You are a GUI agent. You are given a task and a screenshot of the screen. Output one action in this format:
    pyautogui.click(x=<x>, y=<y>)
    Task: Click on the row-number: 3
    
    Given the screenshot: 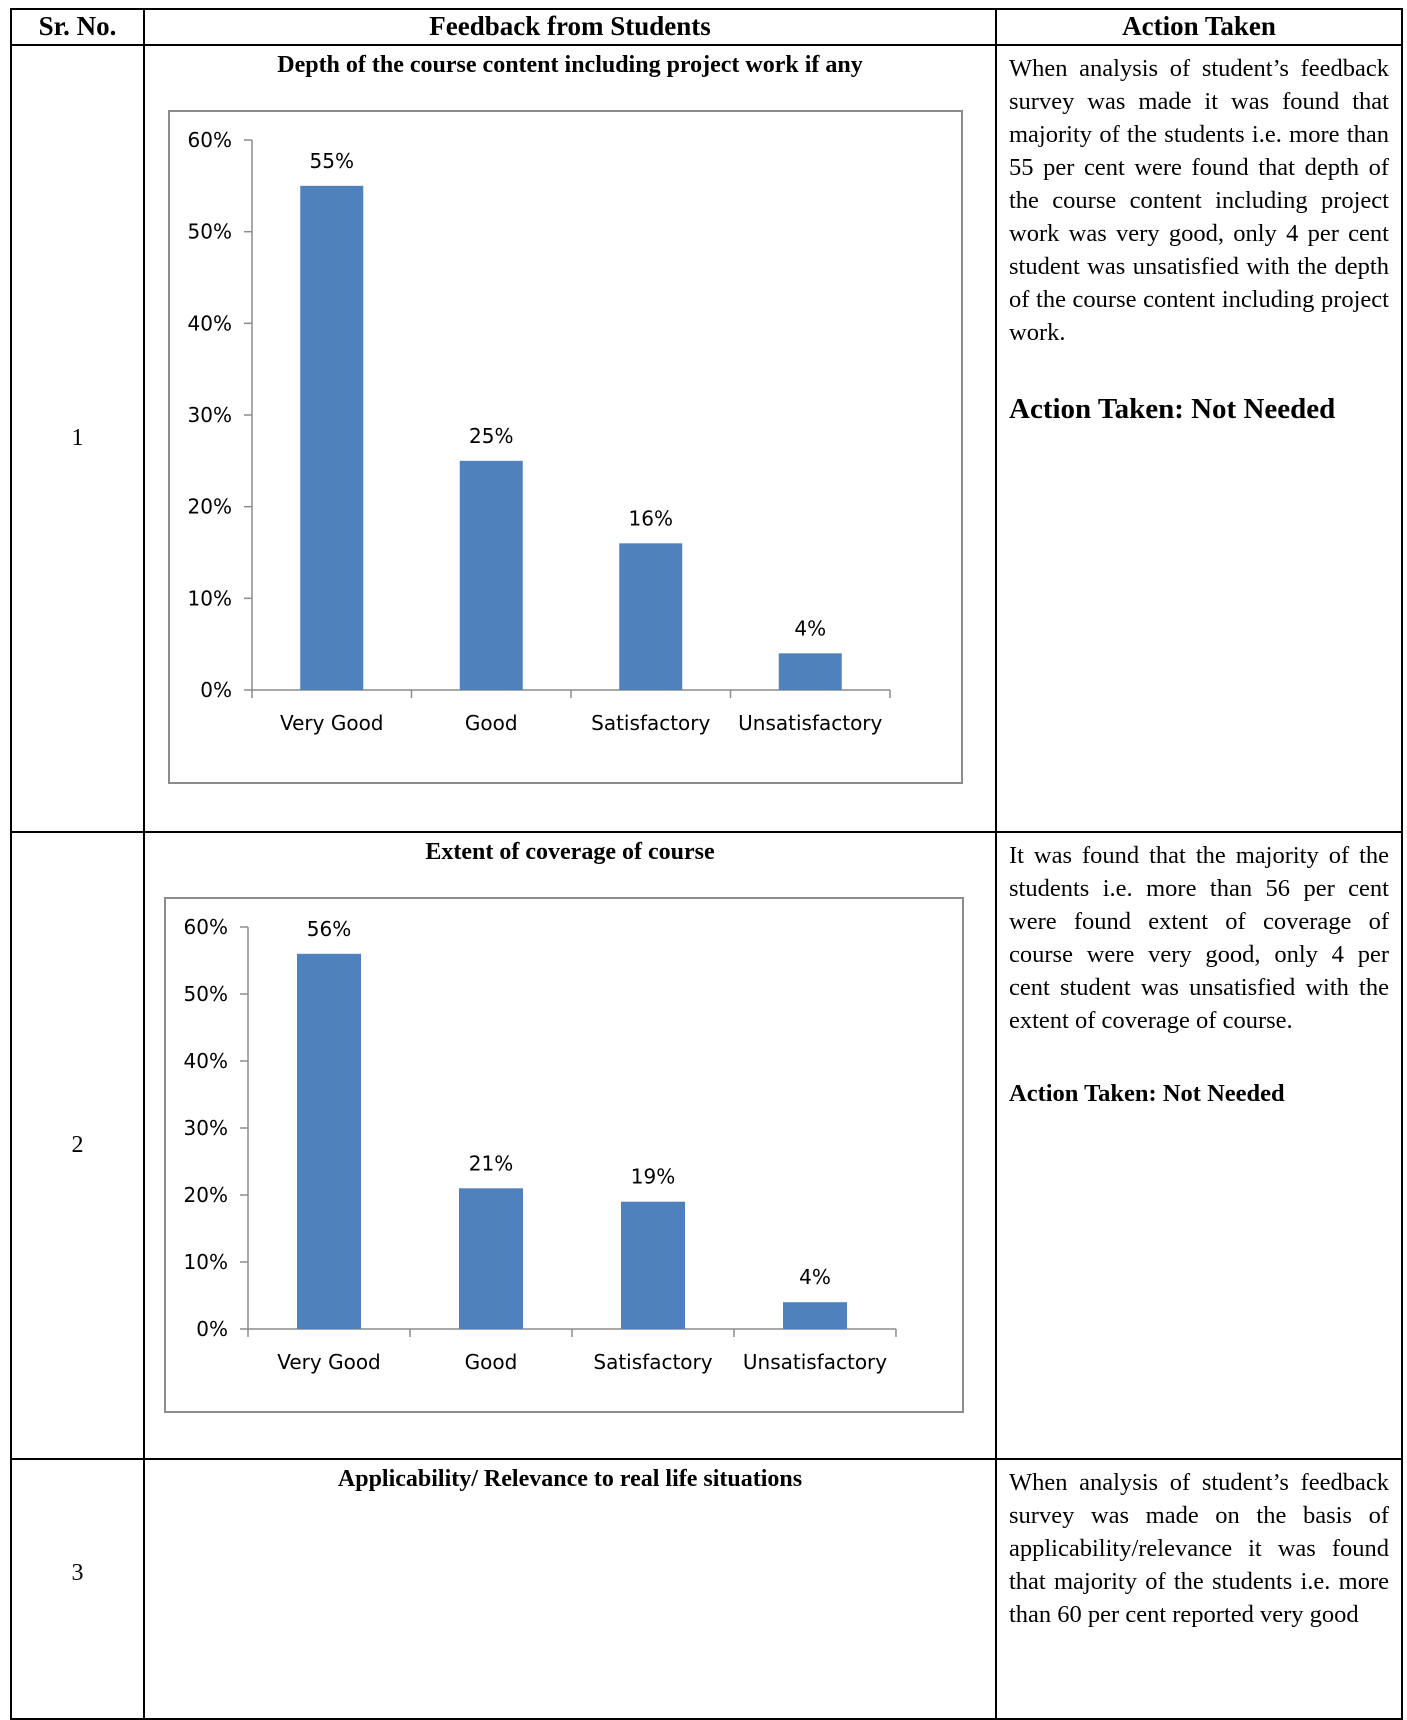 What is the action you would take?
    pyautogui.click(x=77, y=1589)
    